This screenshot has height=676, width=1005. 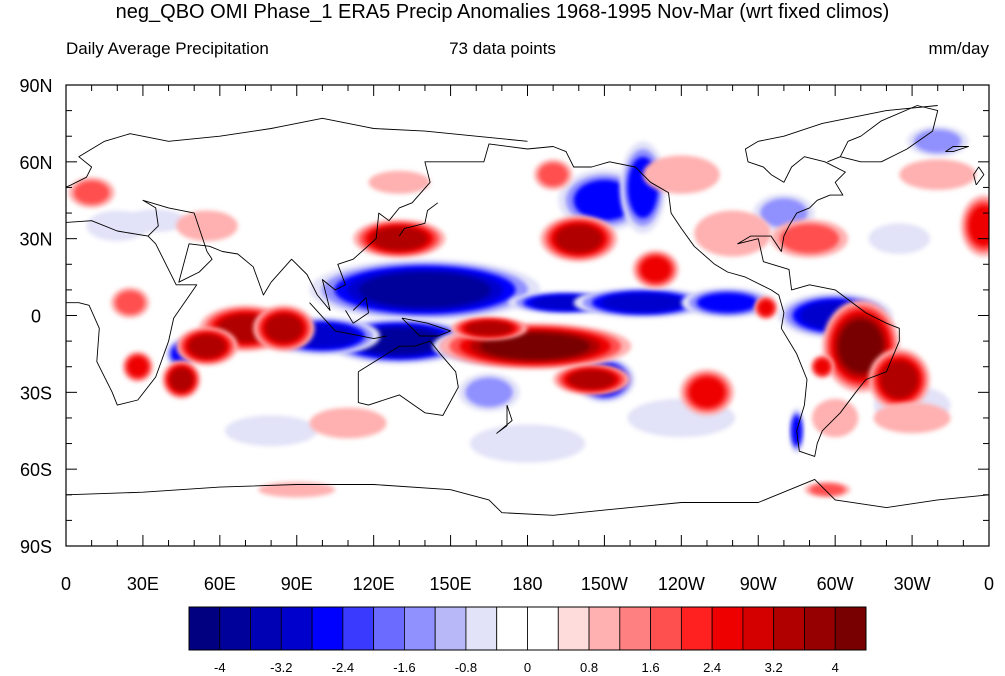 What do you see at coordinates (35, 163) in the screenshot?
I see `lat-label: 60N` at bounding box center [35, 163].